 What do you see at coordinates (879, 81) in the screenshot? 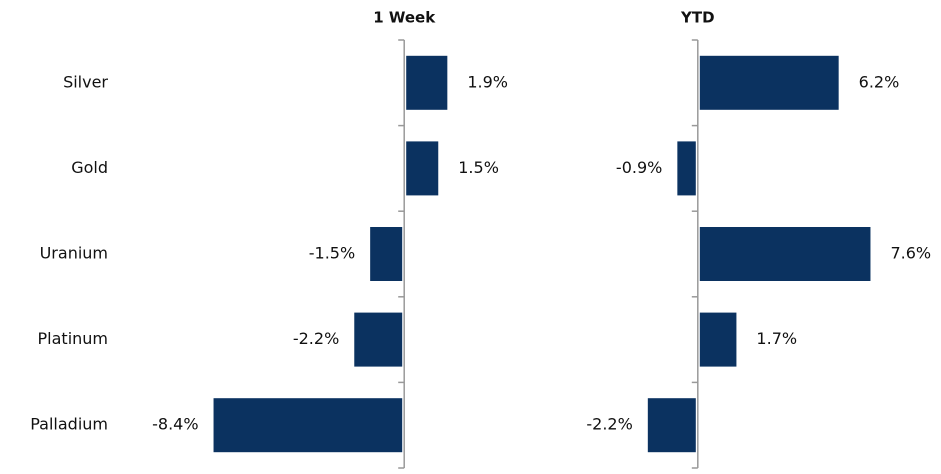
I see `value-label: 6.2%` at bounding box center [879, 81].